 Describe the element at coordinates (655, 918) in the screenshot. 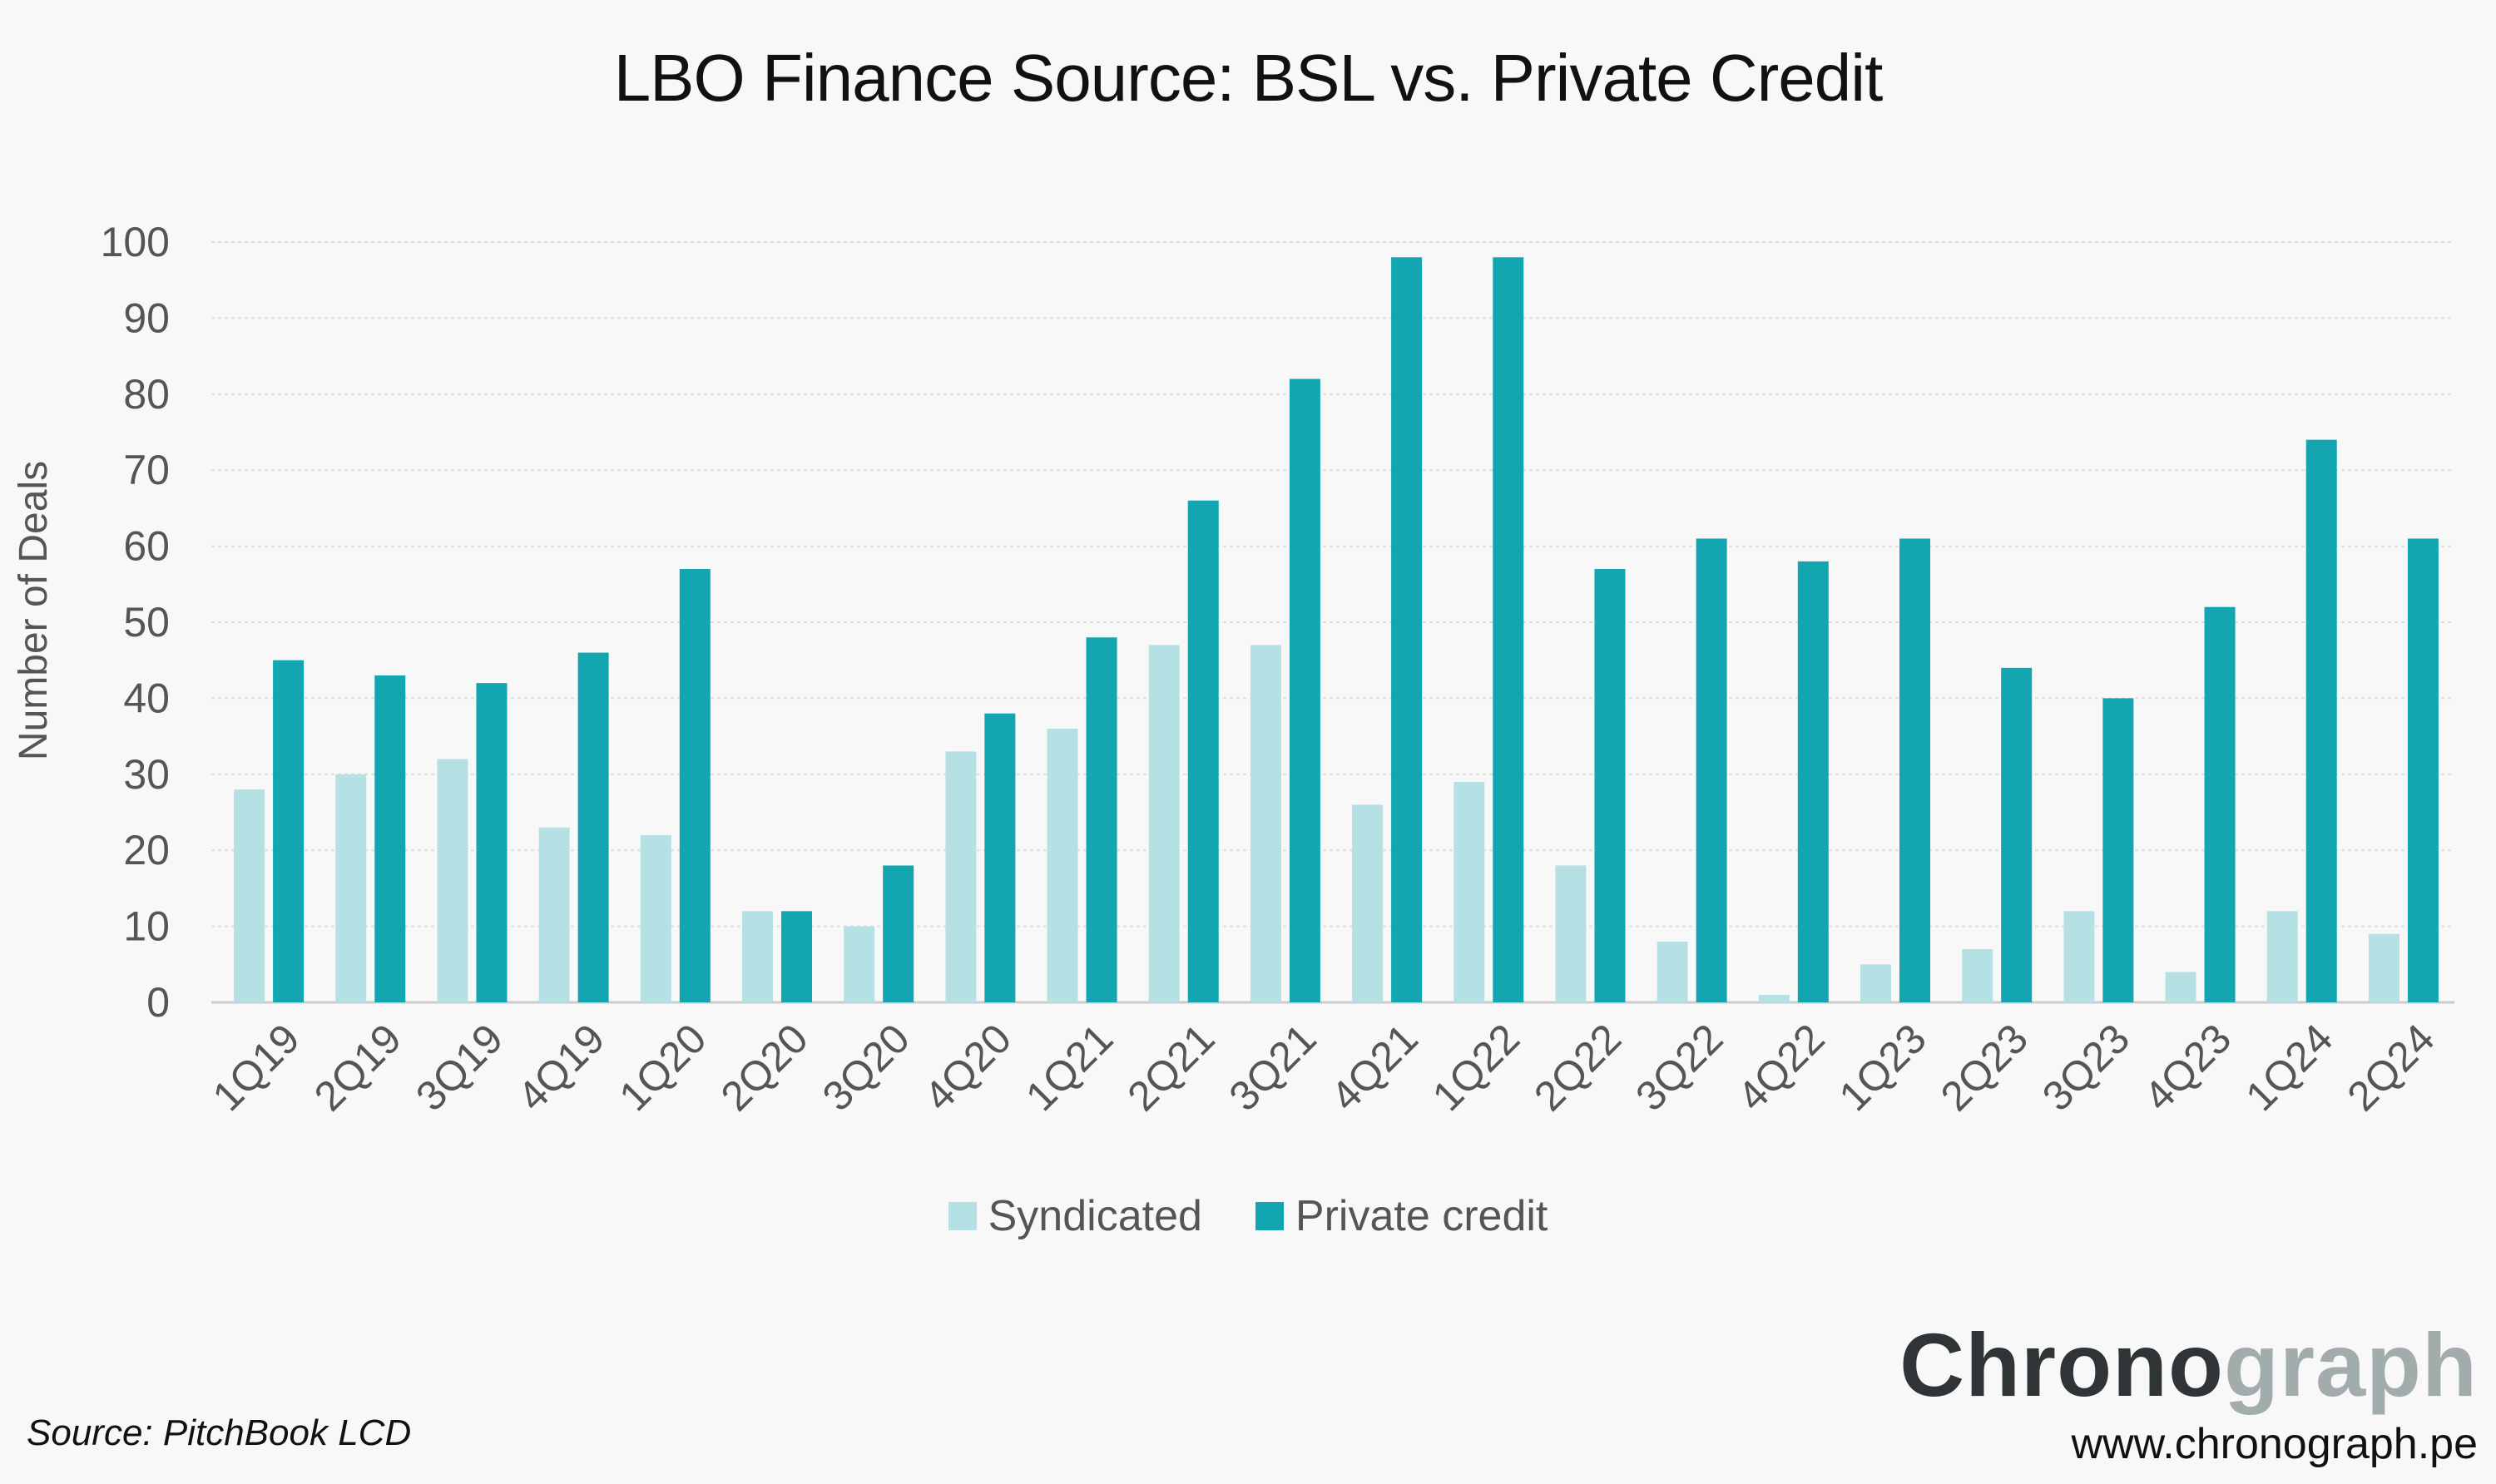

I see `bar-syndicated-1q20` at that location.